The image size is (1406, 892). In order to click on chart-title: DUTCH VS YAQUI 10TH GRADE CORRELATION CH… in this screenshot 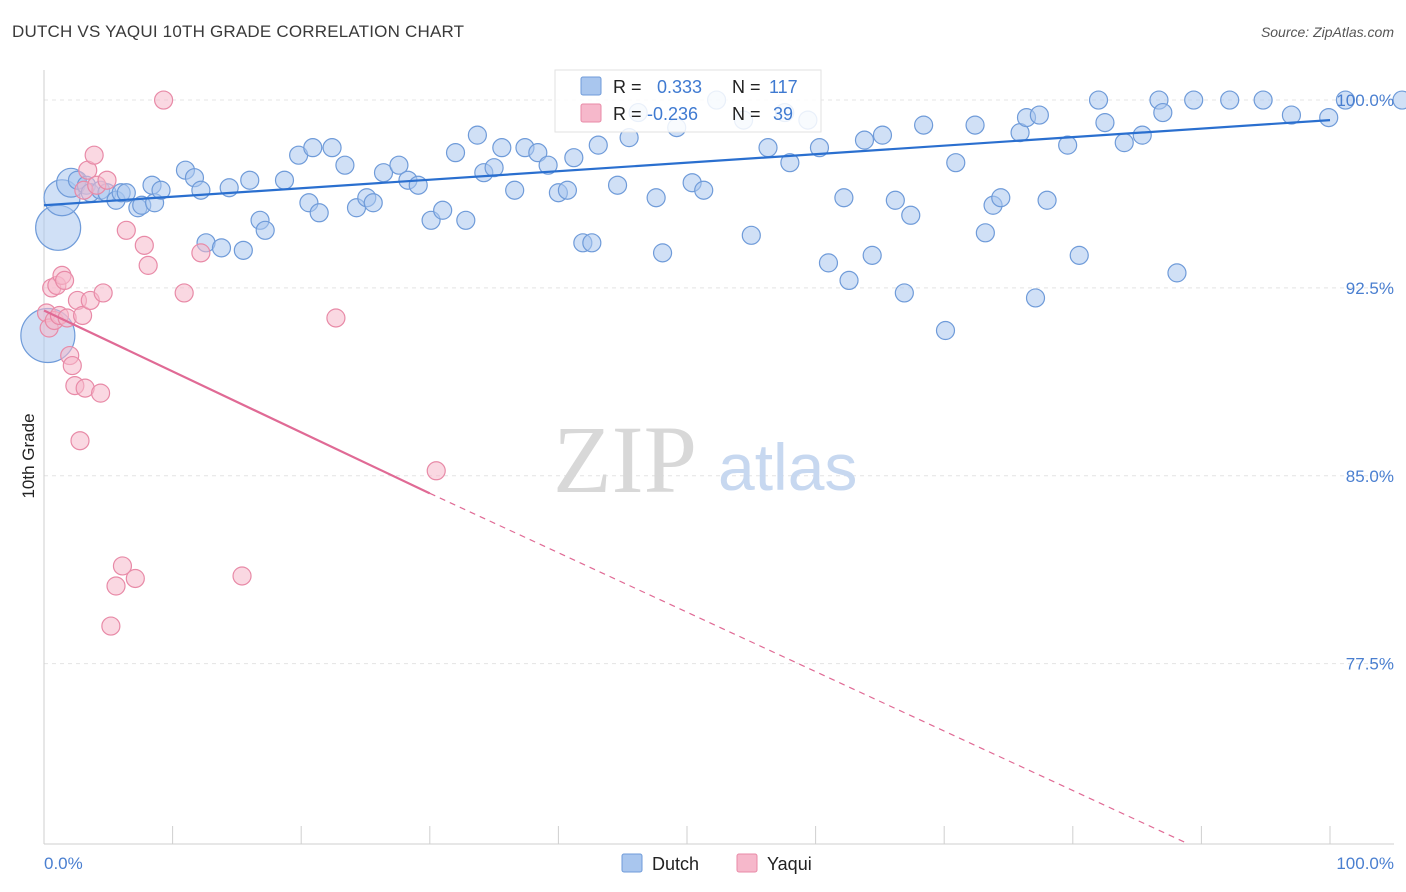, I will do `click(238, 31)`.